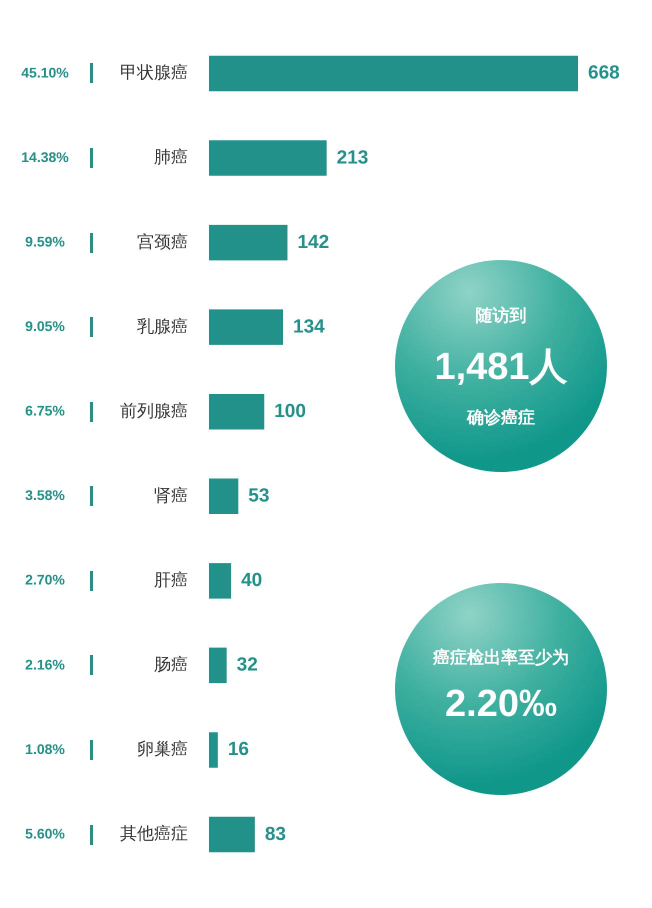 The image size is (652, 908). Describe the element at coordinates (45, 580) in the screenshot. I see `text: 2.70%` at that location.